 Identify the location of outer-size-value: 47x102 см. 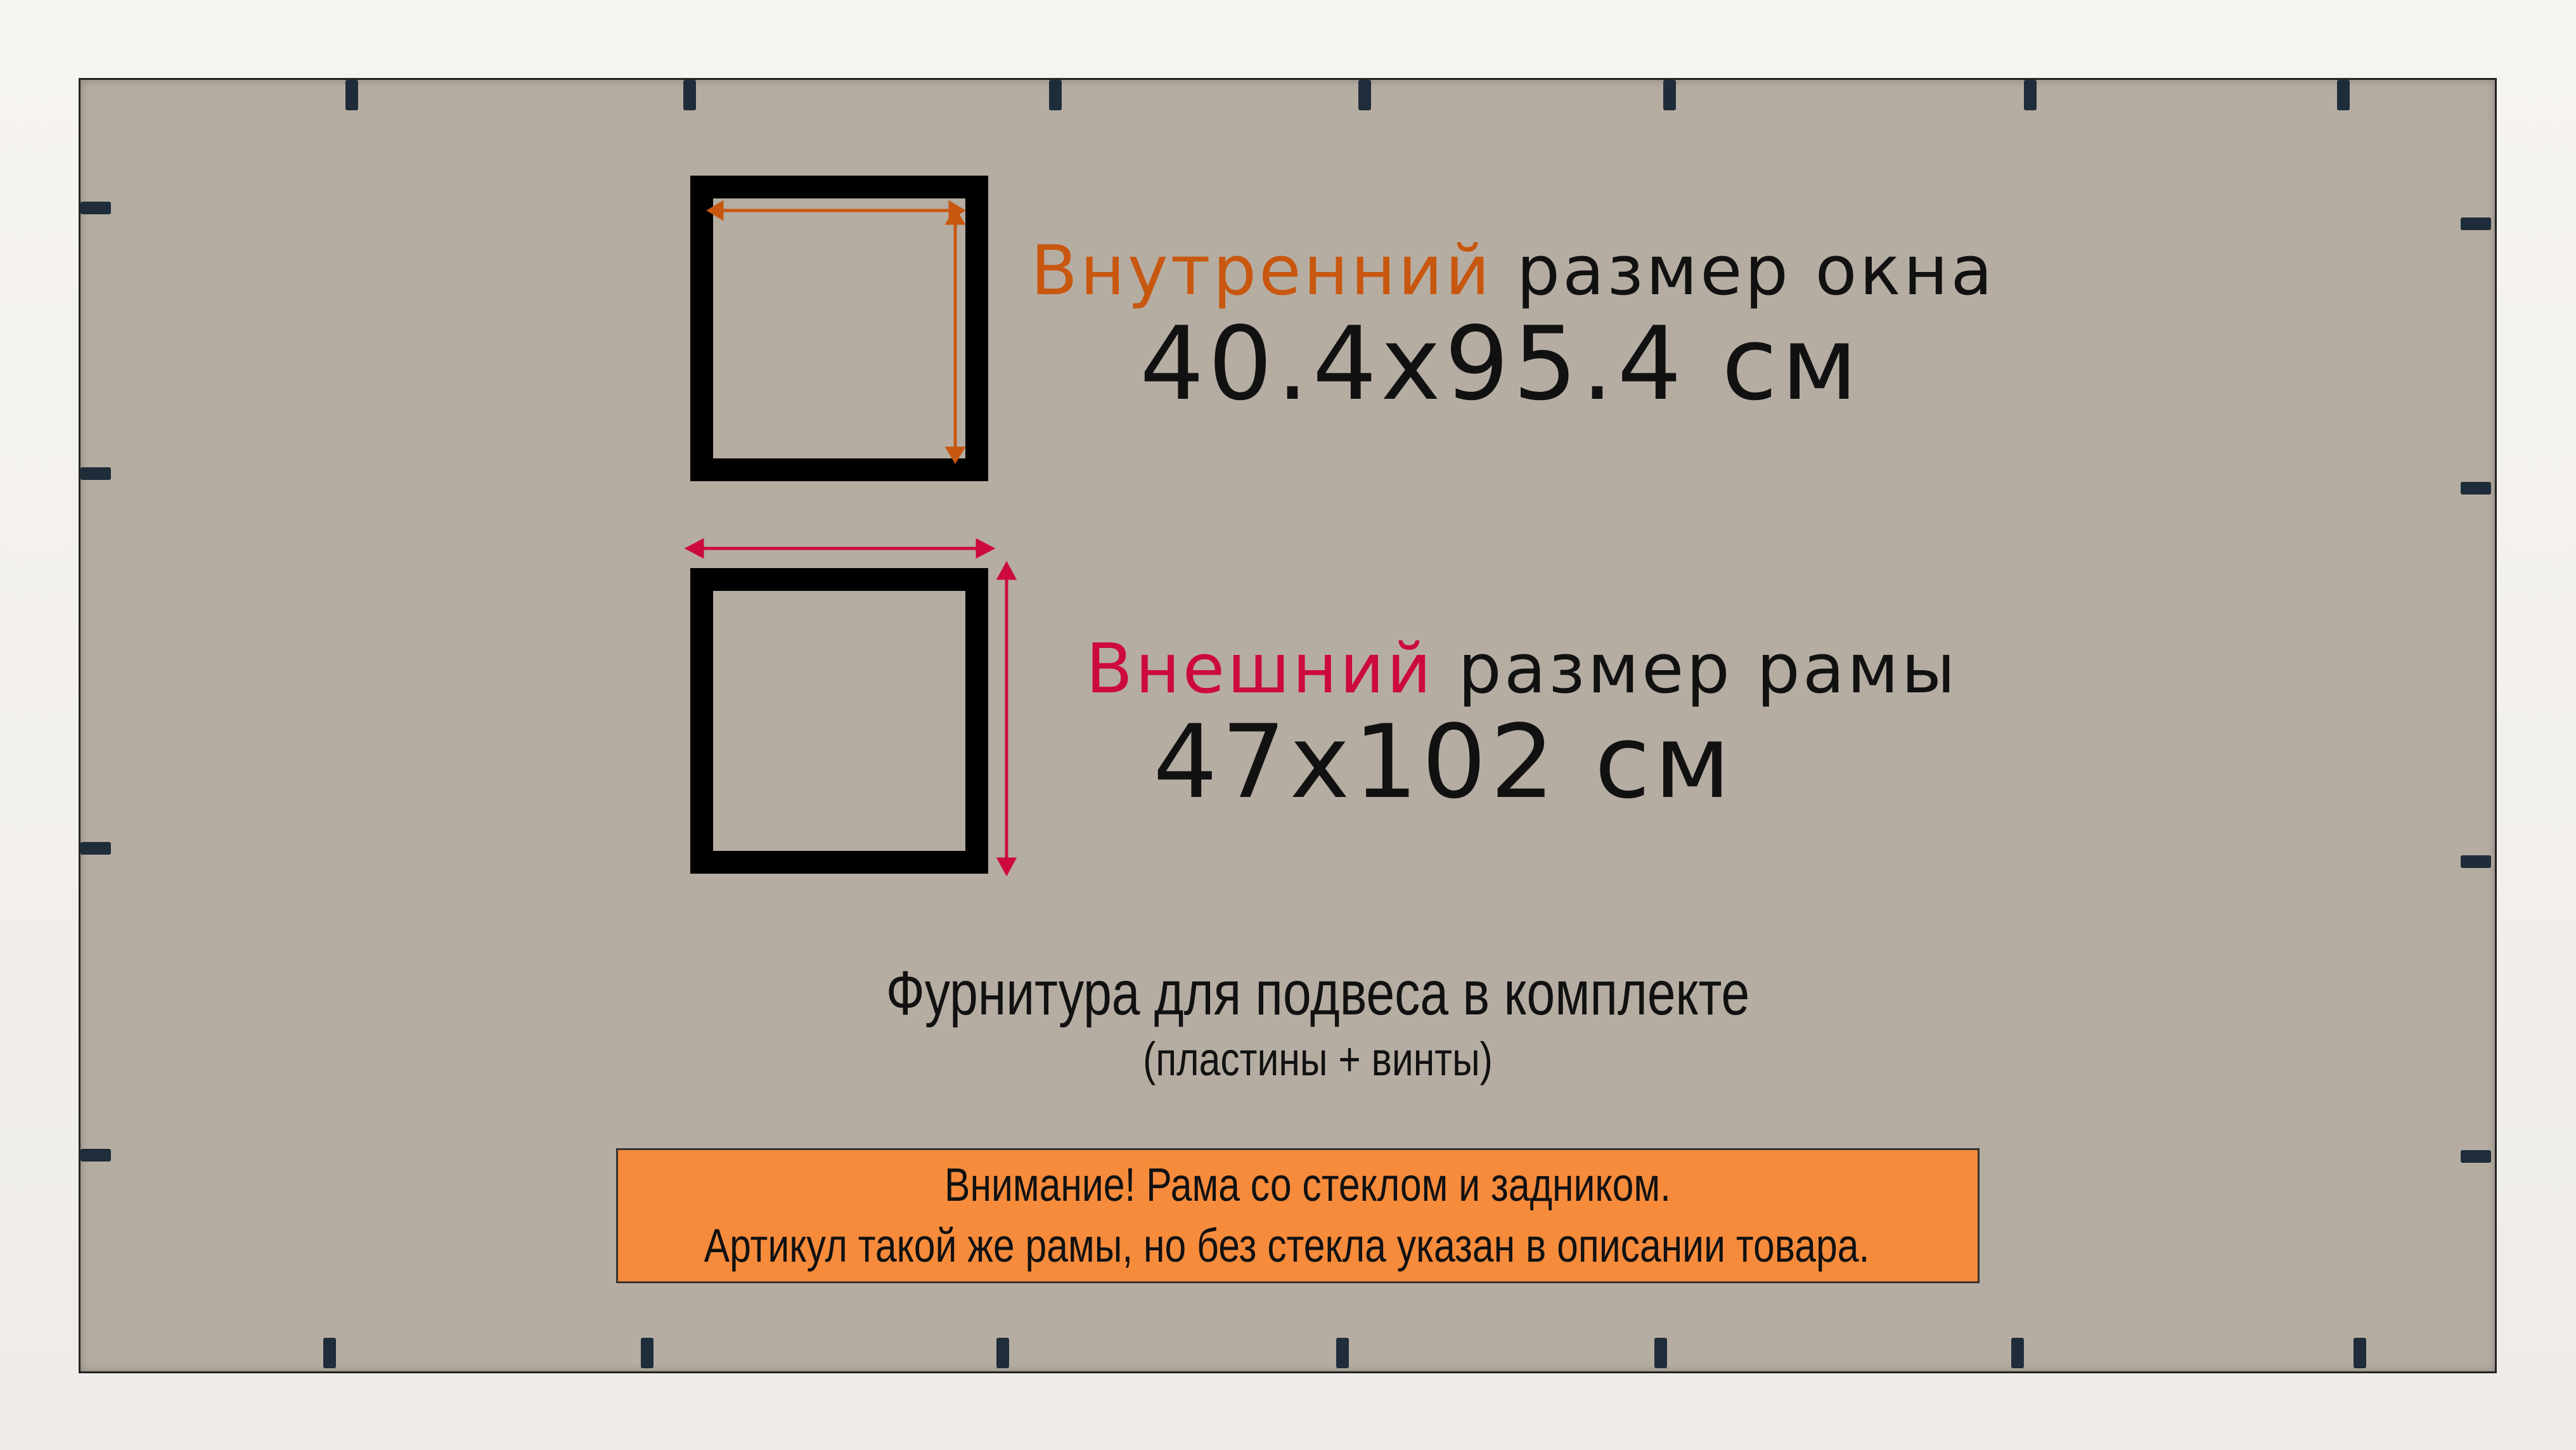
(1444, 761).